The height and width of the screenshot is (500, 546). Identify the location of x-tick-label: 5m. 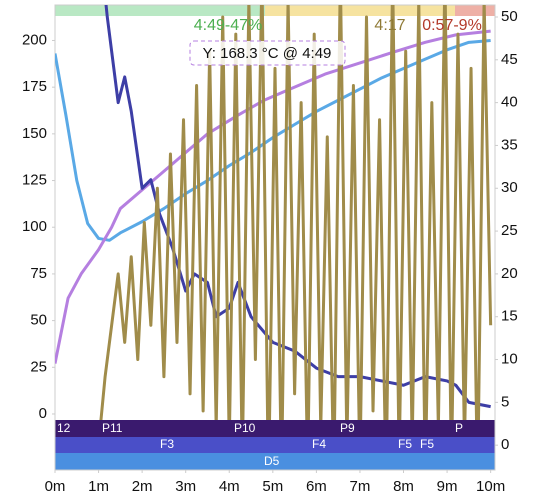
(272, 486).